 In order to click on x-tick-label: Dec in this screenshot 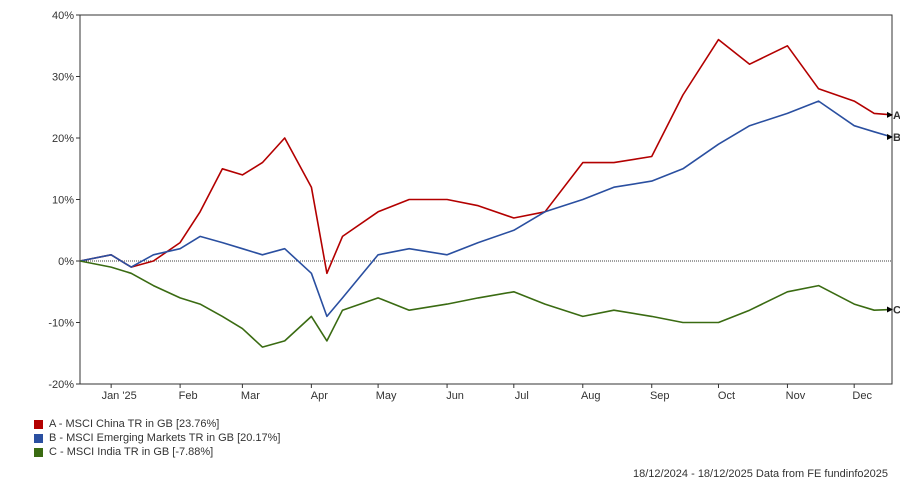, I will do `click(862, 396)`.